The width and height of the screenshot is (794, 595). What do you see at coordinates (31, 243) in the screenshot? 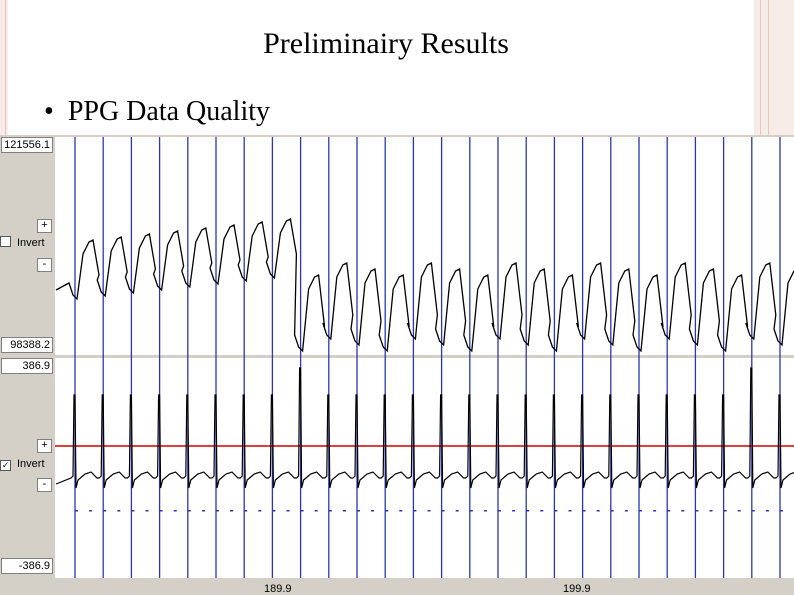
I see `ppg-invert-label: Invert` at bounding box center [31, 243].